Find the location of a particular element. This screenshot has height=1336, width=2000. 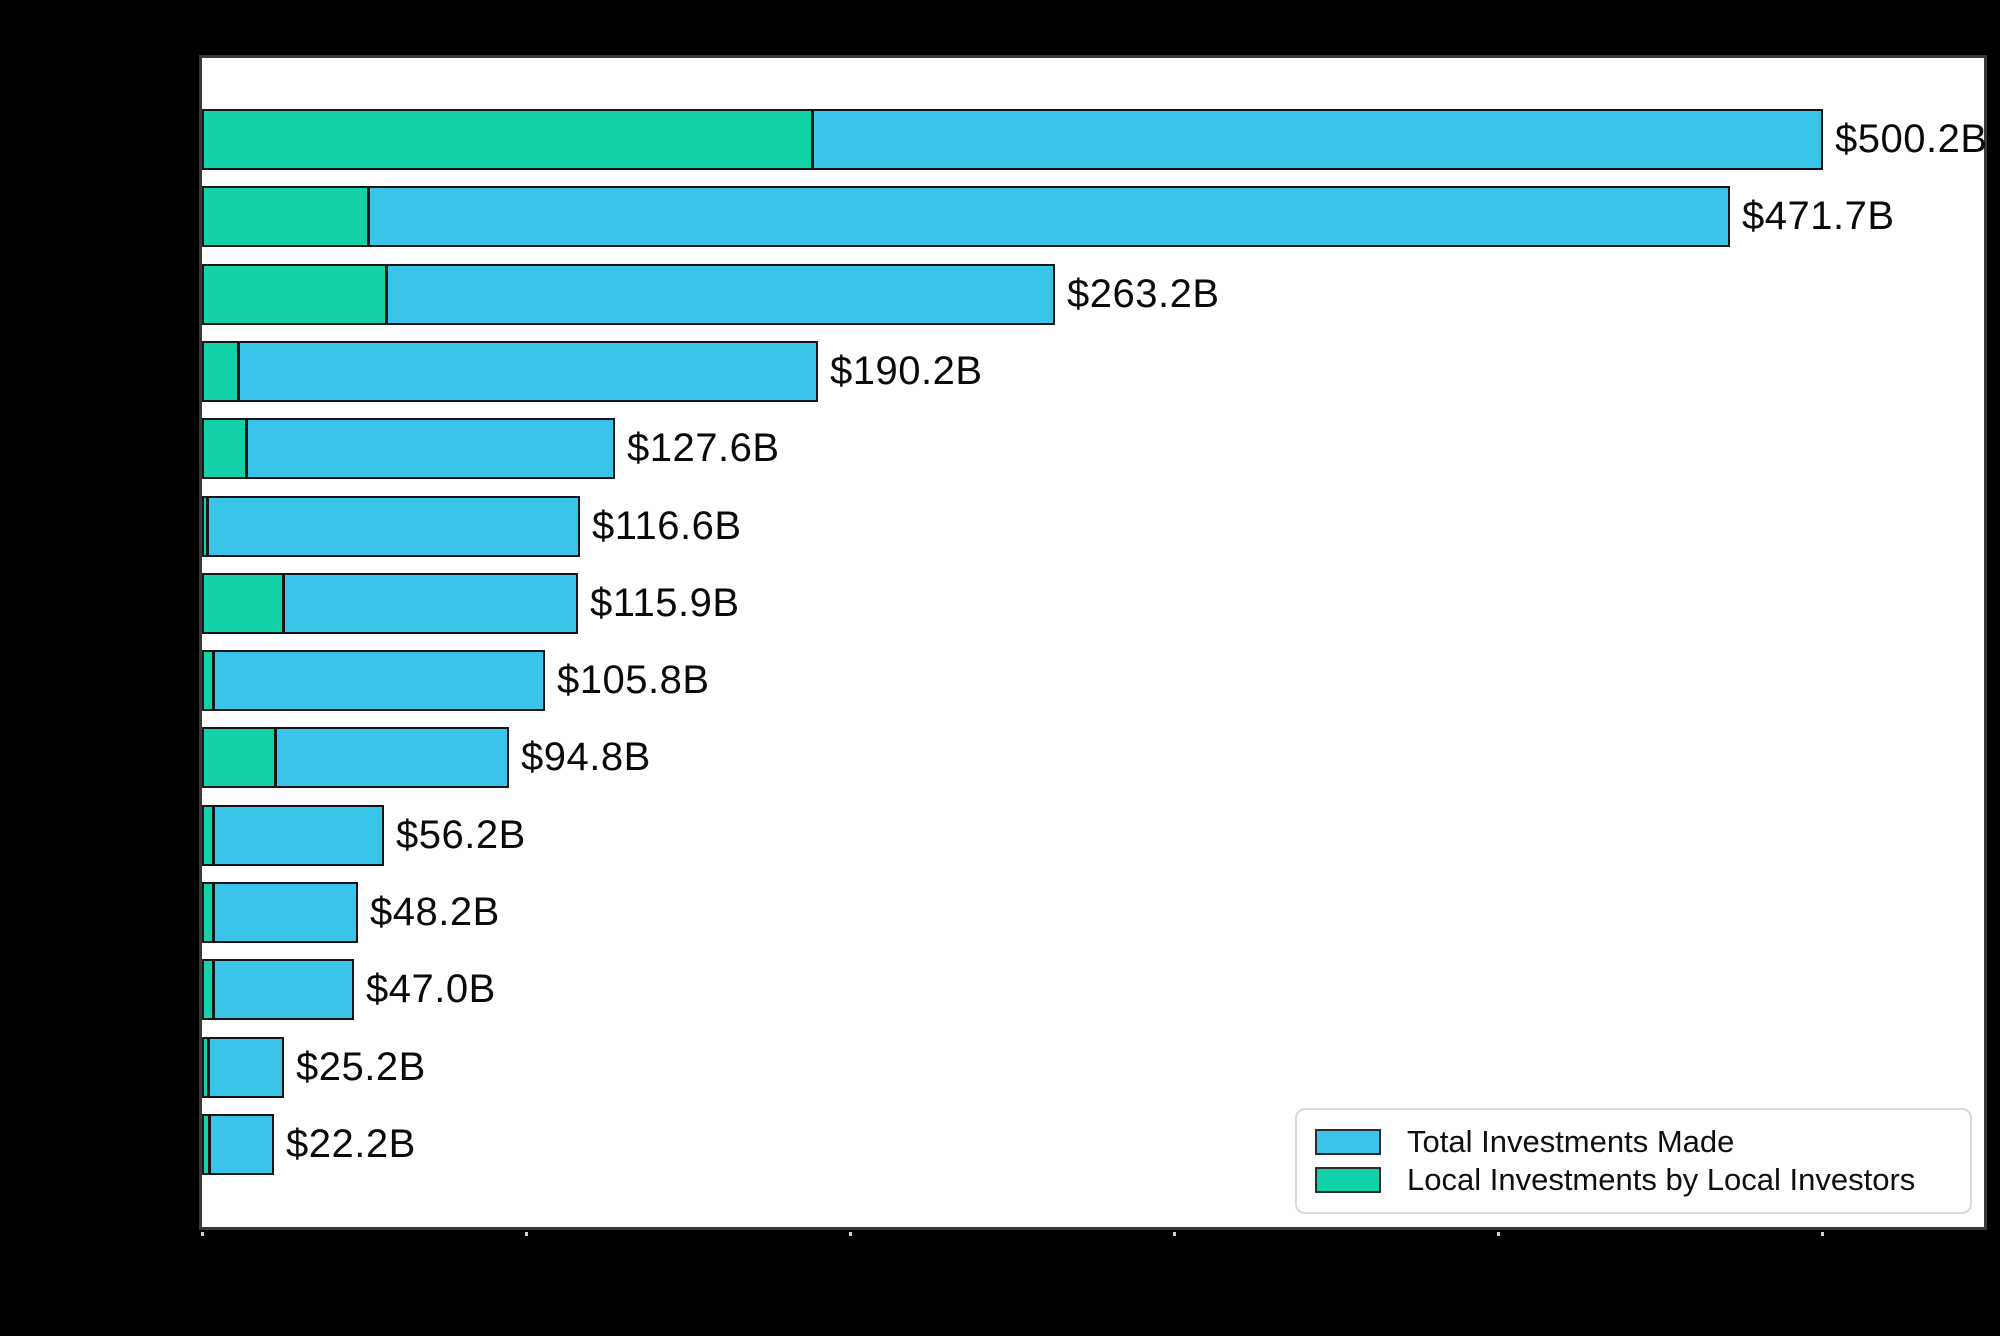

bar-row: $25.2B is located at coordinates (314, 1067).